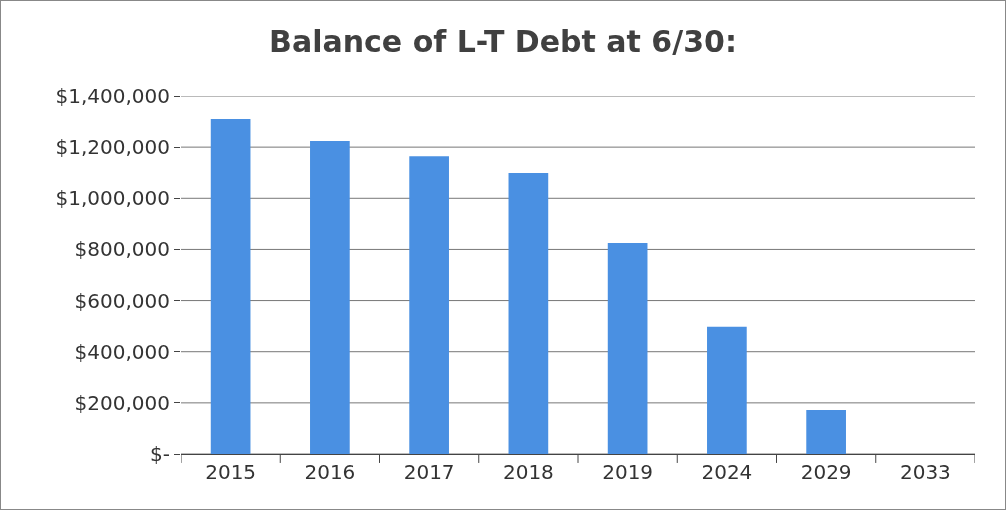 Image resolution: width=1006 pixels, height=510 pixels. What do you see at coordinates (503, 42) in the screenshot?
I see `chart-title: Balance of L-T Debt at 6/30:` at bounding box center [503, 42].